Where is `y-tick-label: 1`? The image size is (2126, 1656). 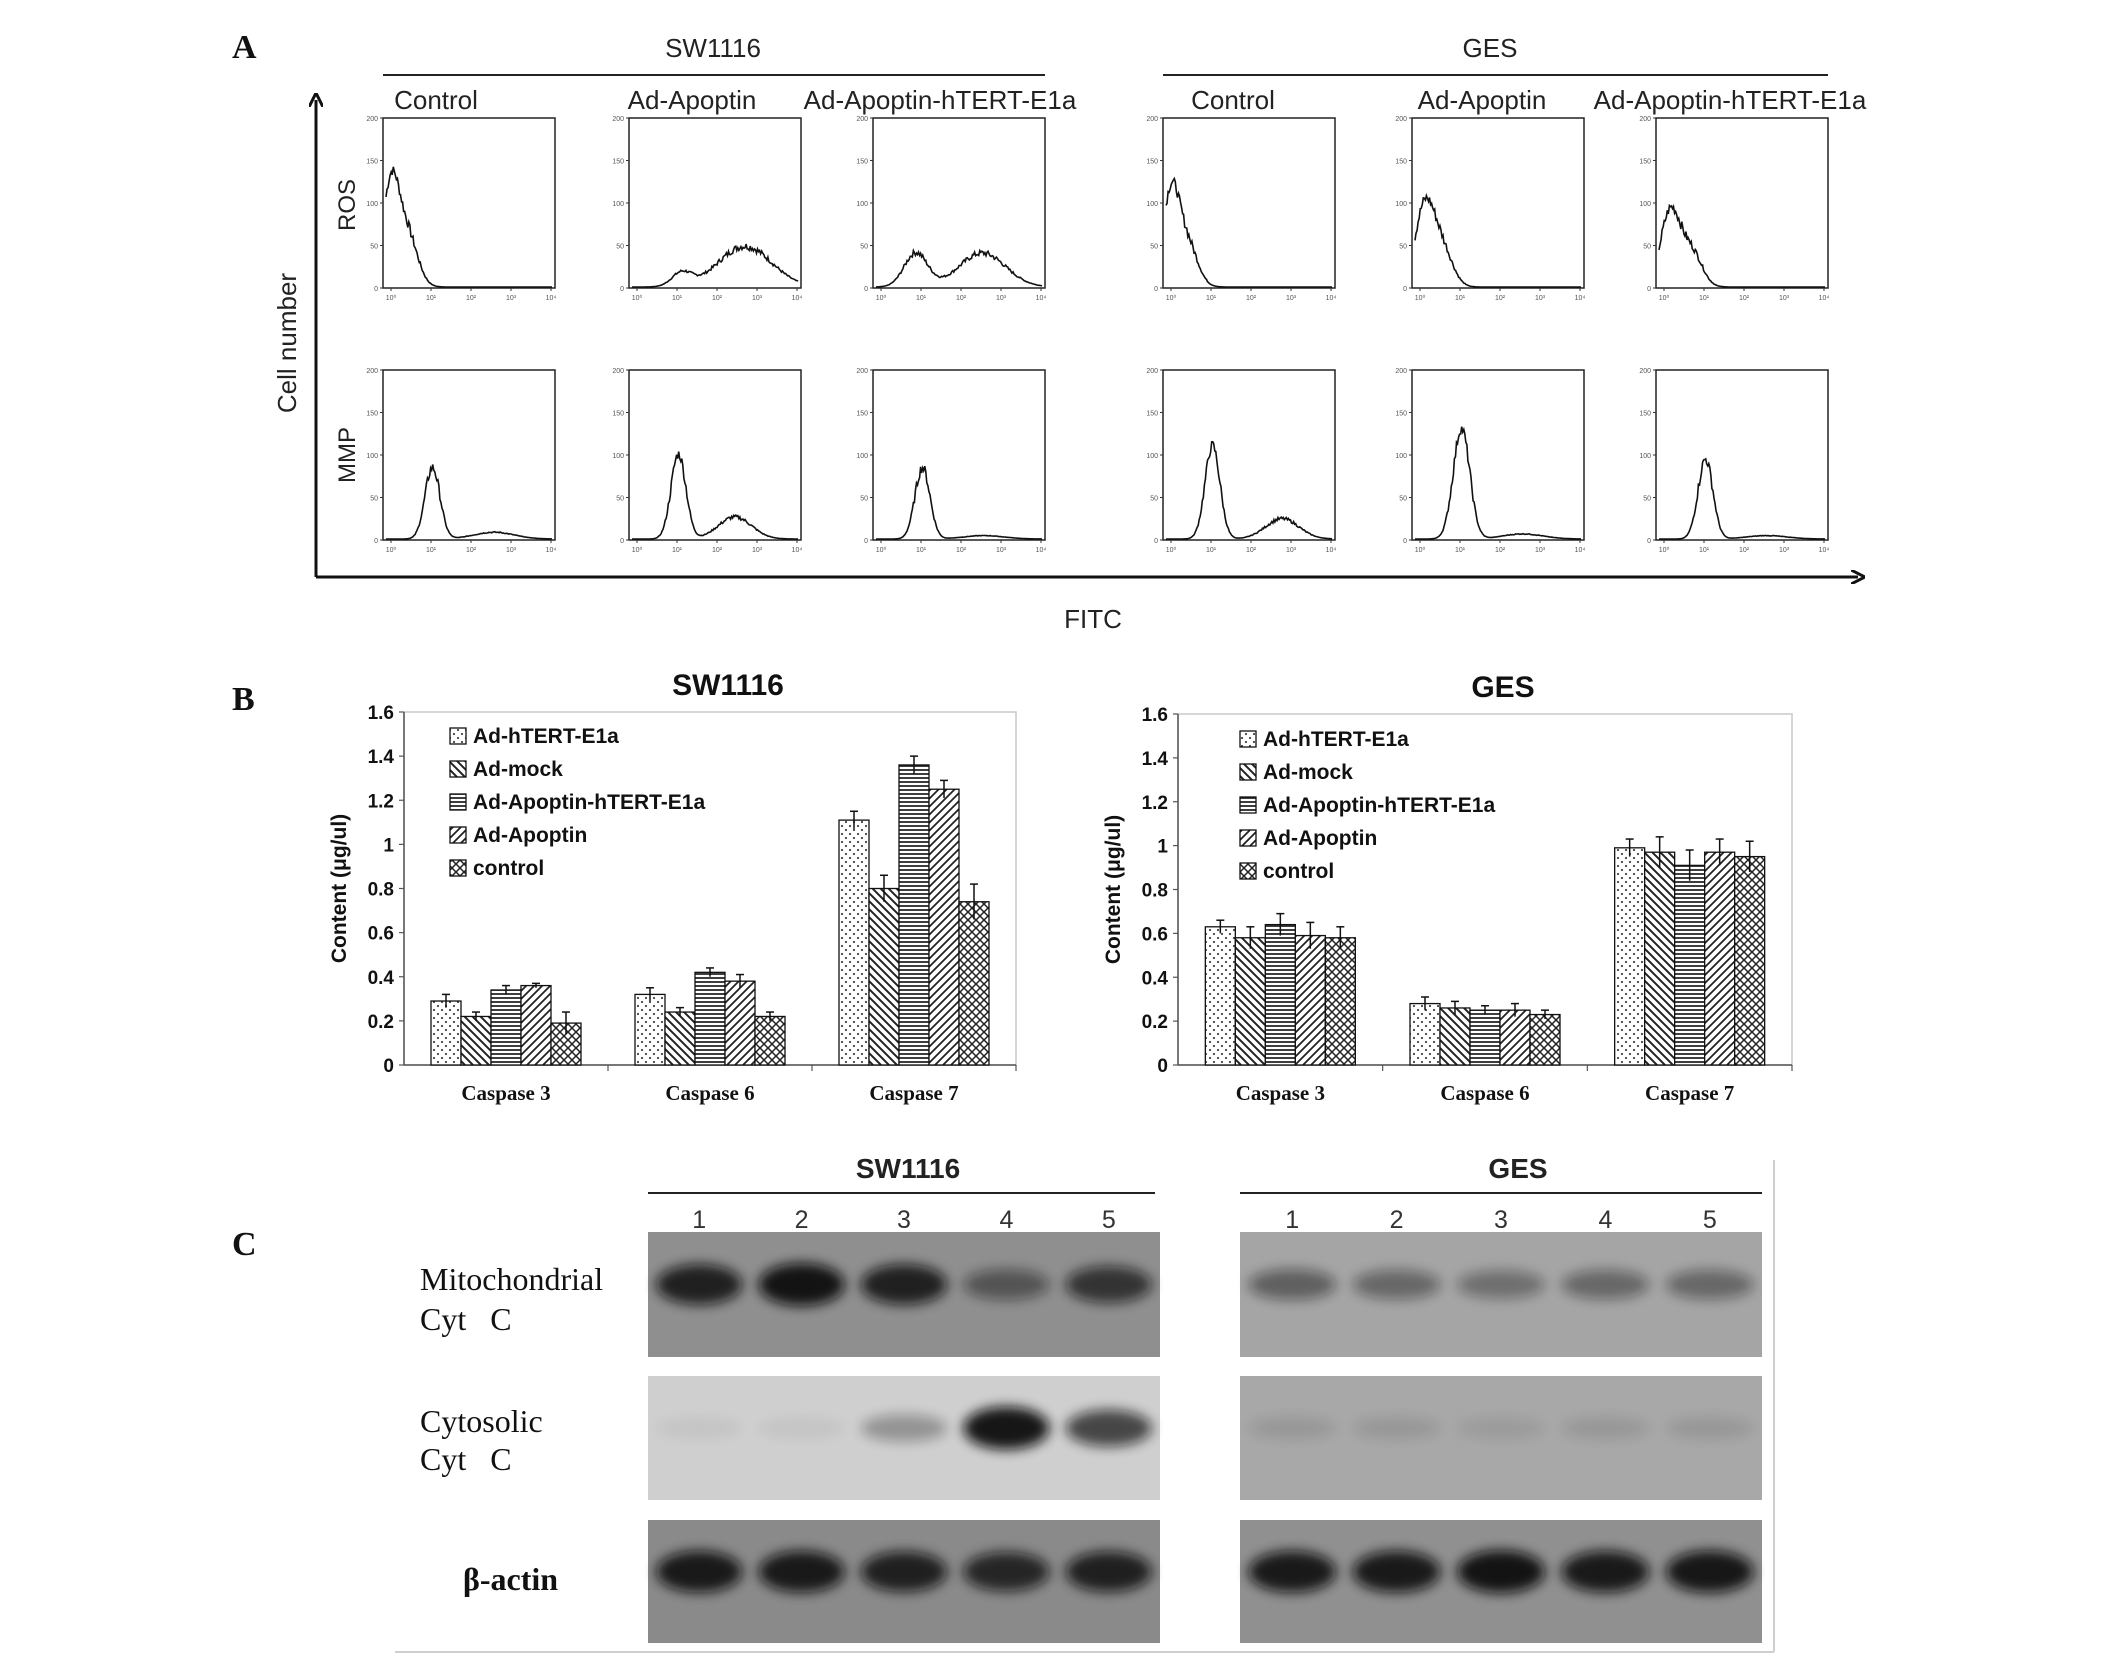
y-tick-label: 1 is located at coordinates (388, 845).